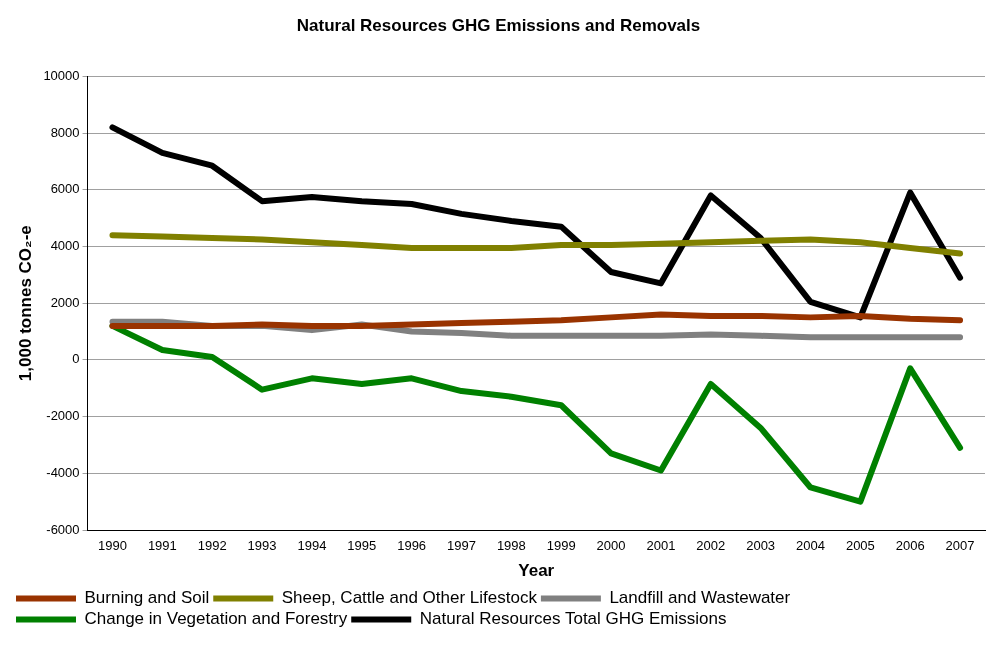 The image size is (1003, 646). What do you see at coordinates (611, 546) in the screenshot?
I see `x-tick-label: 2000` at bounding box center [611, 546].